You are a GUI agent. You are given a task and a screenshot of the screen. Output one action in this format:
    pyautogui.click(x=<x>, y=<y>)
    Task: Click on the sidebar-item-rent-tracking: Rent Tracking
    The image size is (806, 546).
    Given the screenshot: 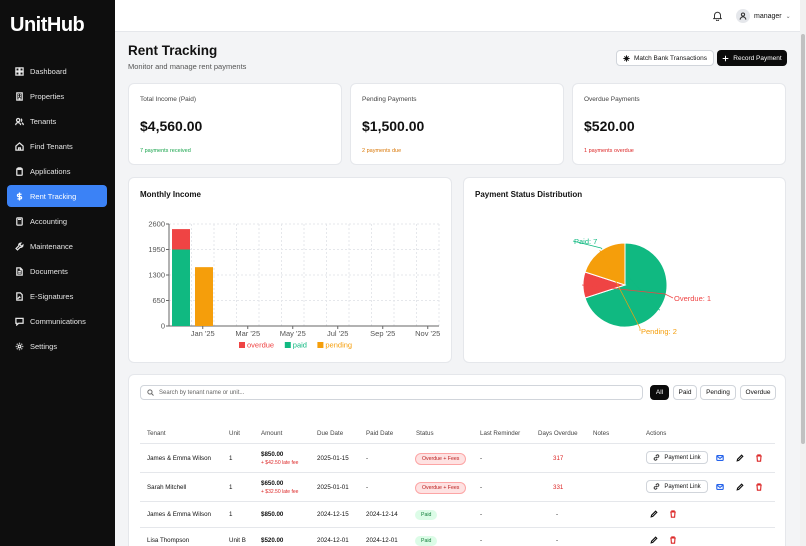 What is the action you would take?
    pyautogui.click(x=57, y=196)
    